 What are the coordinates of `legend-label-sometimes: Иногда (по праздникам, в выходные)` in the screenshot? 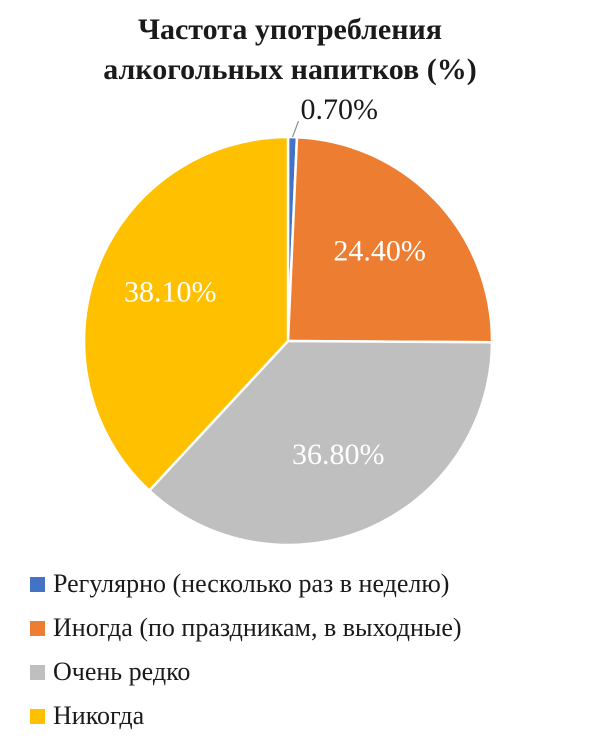 It's located at (257, 627).